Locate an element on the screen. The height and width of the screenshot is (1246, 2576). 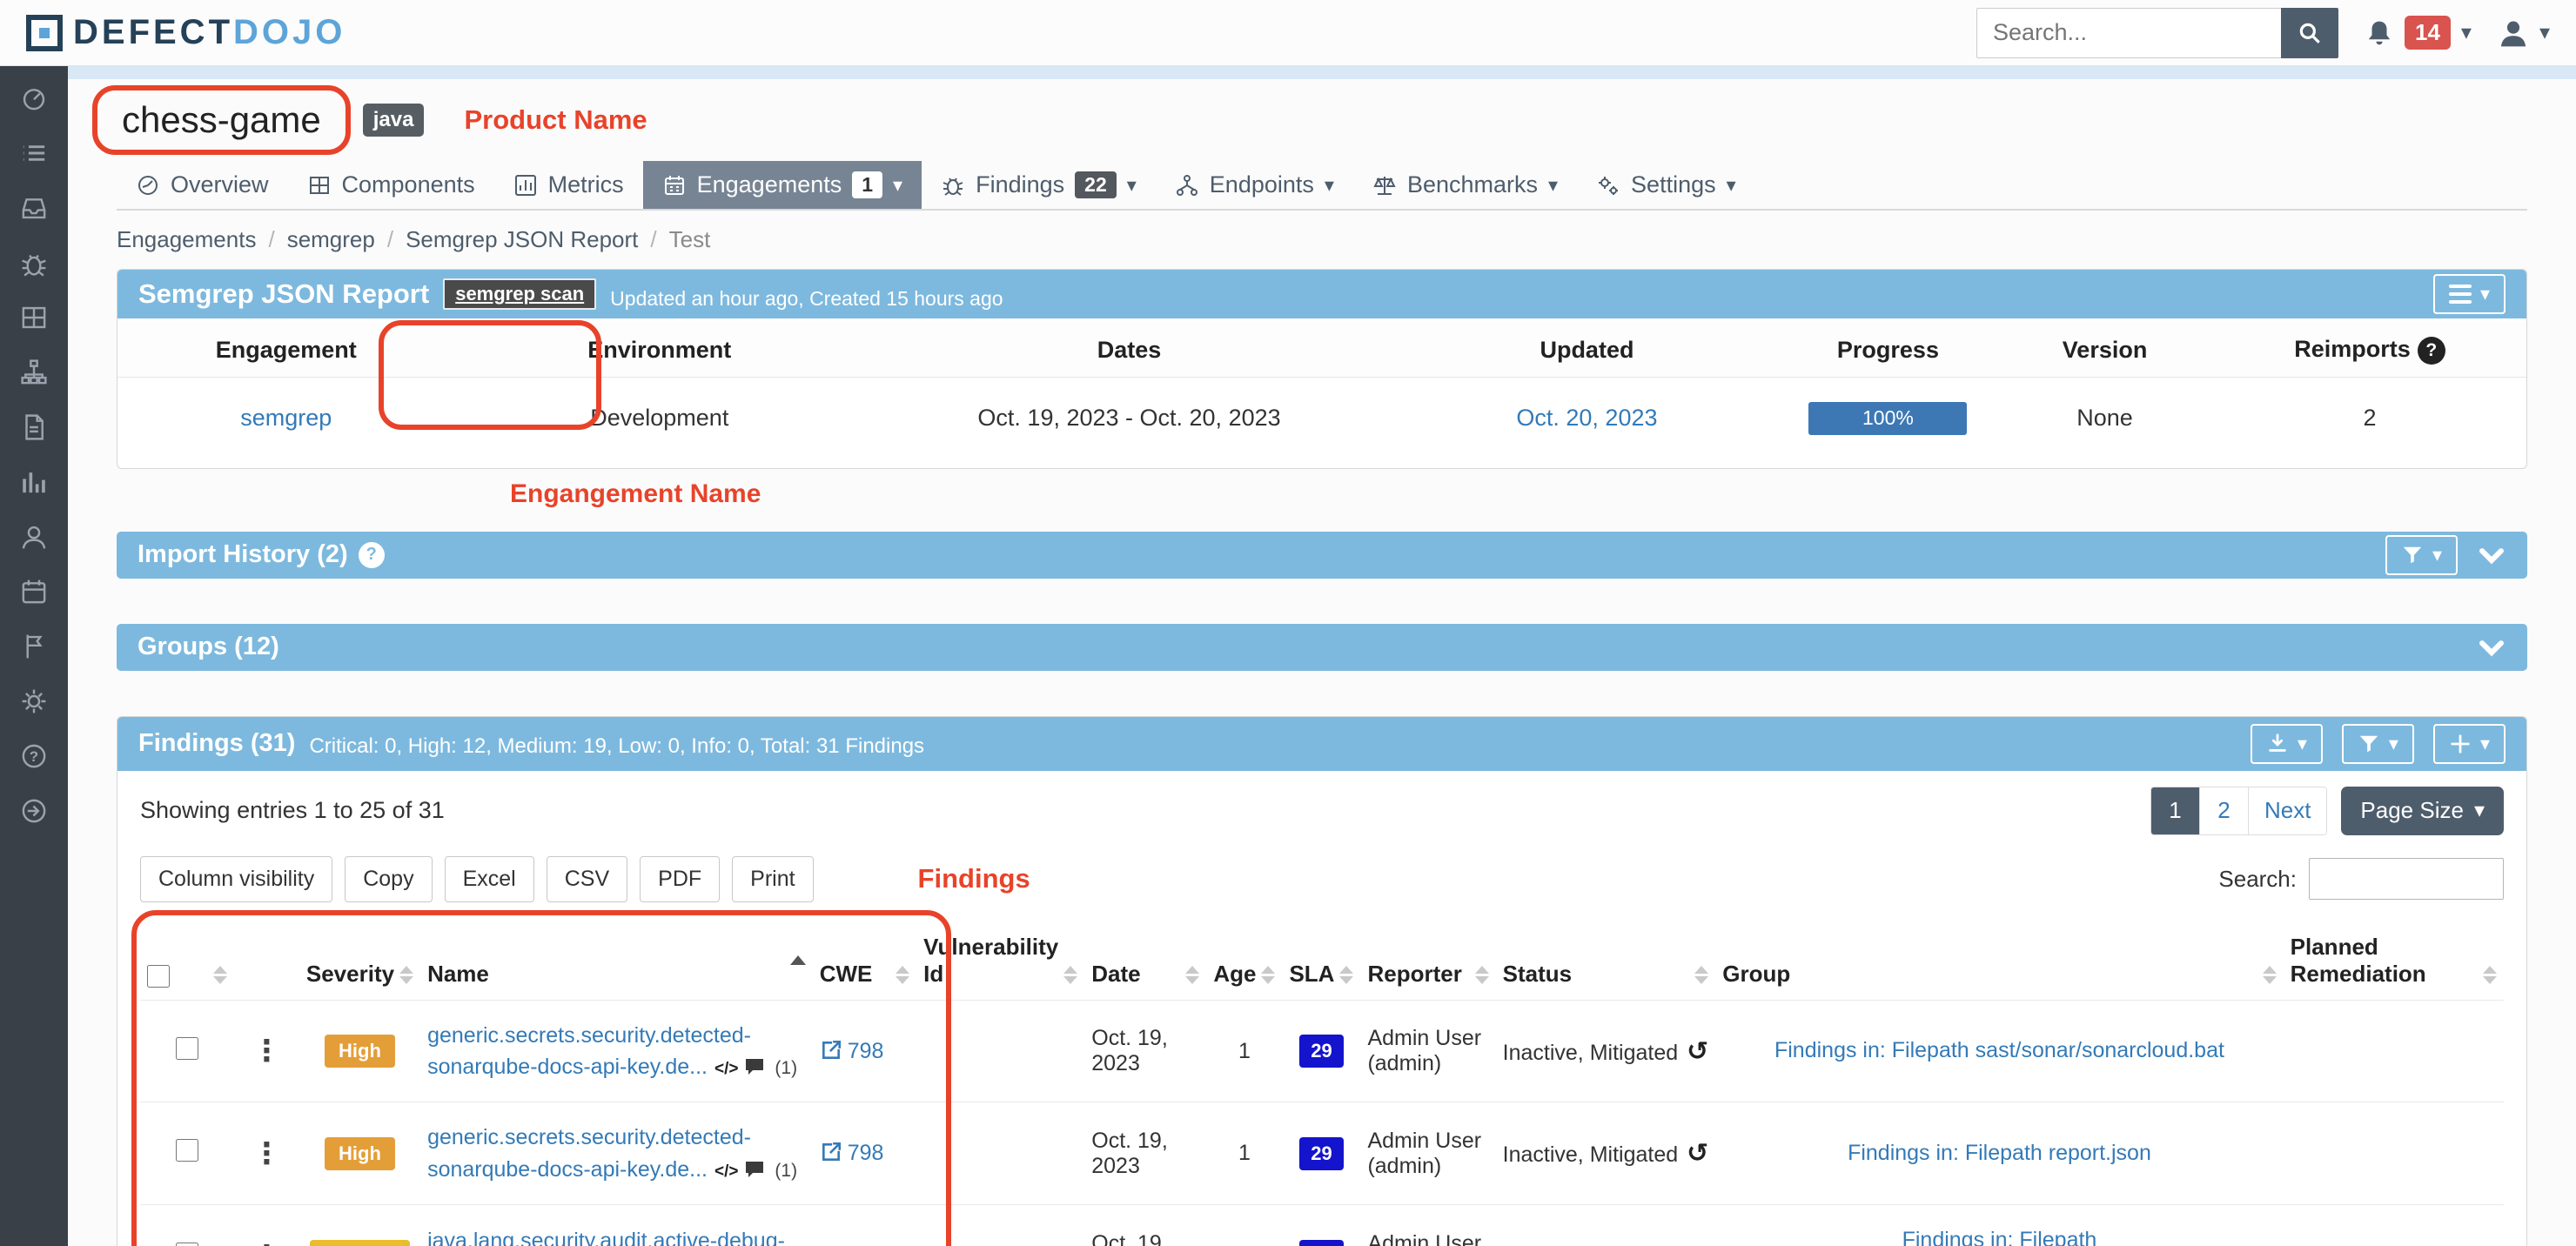
pdf-button: PDF is located at coordinates (680, 879).